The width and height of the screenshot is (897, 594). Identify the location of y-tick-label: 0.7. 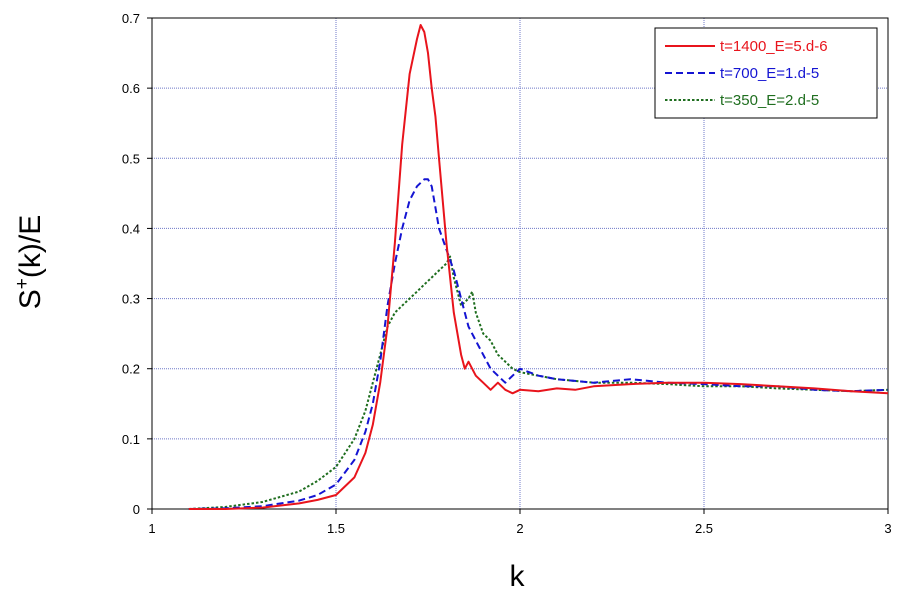
(131, 18).